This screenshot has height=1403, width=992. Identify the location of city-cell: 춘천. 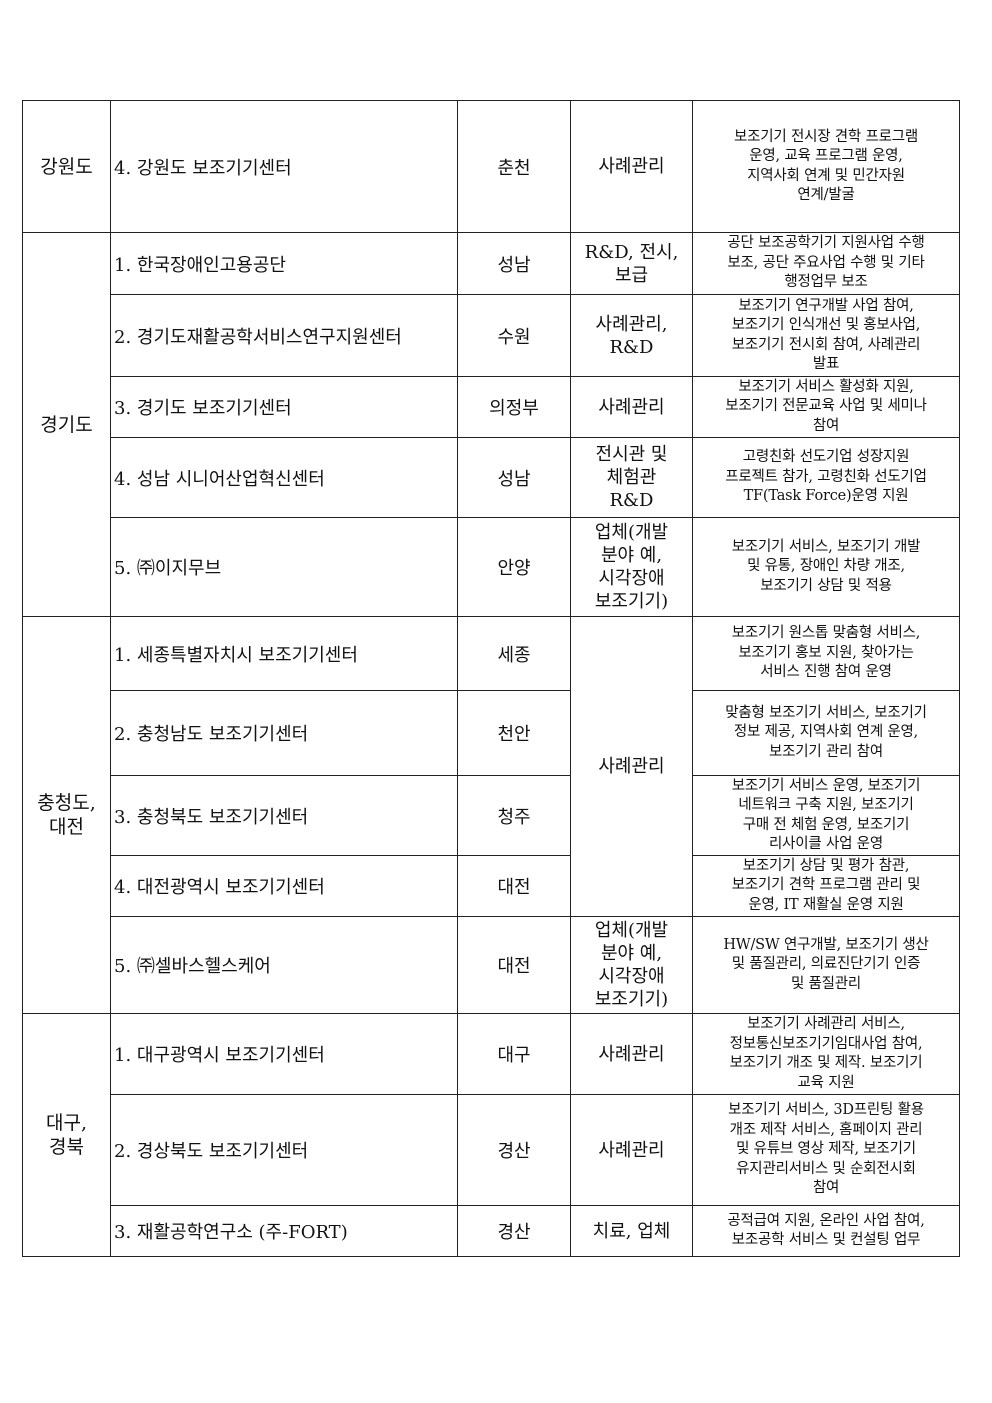
(514, 166).